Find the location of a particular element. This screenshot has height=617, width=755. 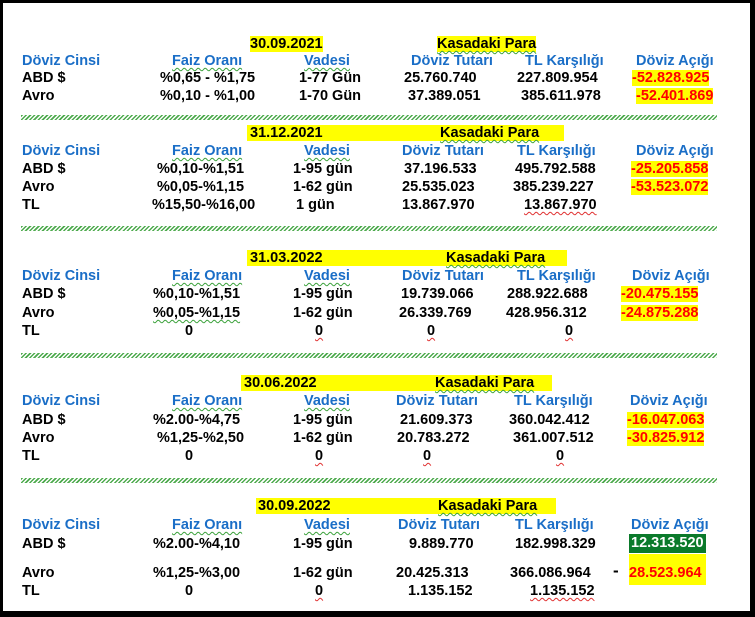

cell-deficit: -24.875.288 is located at coordinates (660, 313).